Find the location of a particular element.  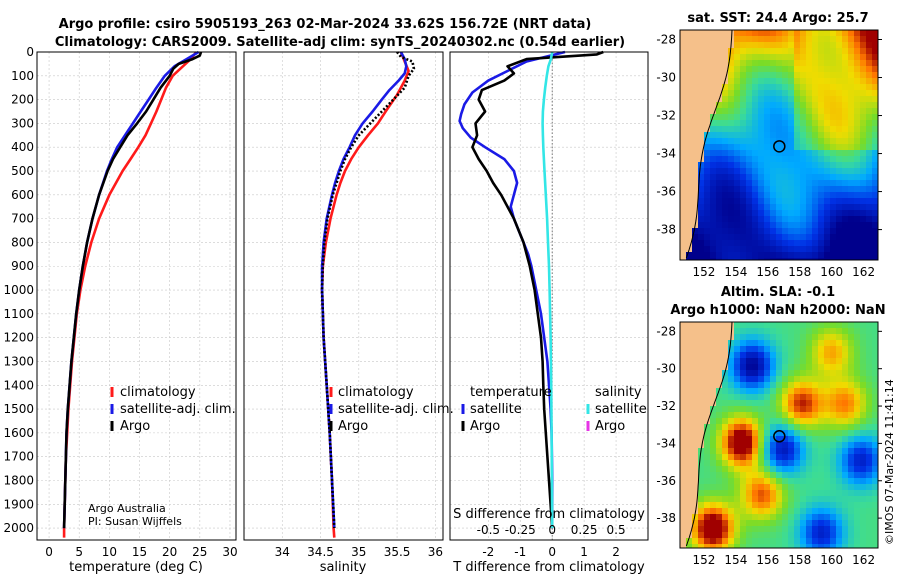

x-tick-label: 20 is located at coordinates (169, 552).